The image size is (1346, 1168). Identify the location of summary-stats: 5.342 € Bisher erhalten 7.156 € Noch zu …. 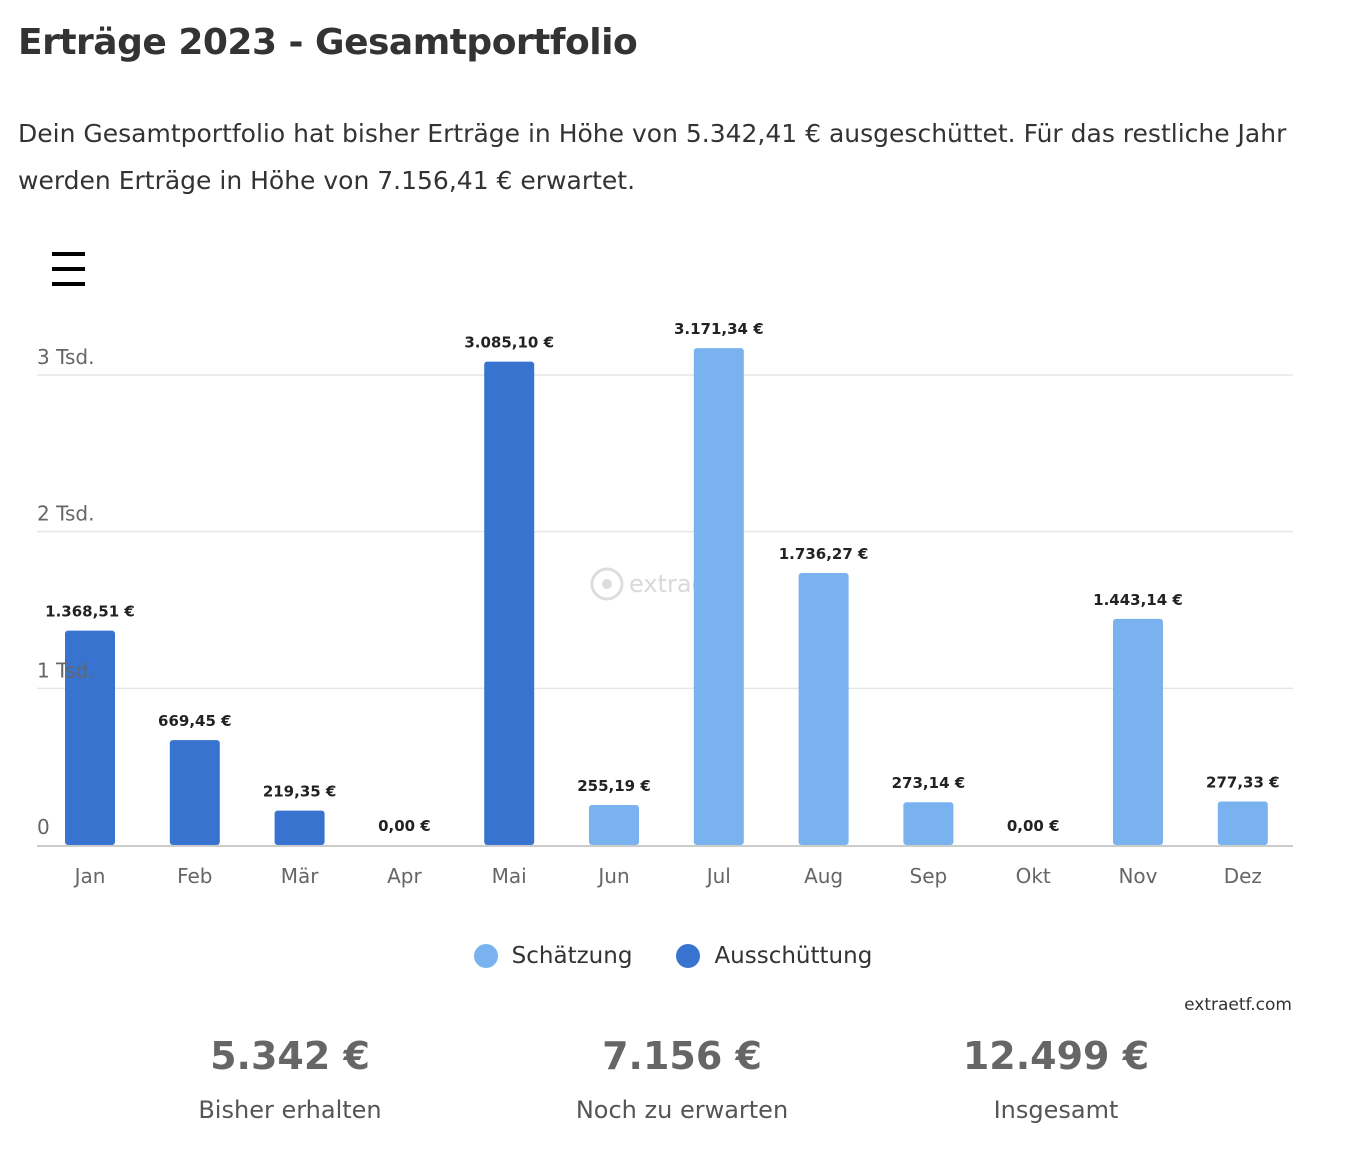
(673, 1085).